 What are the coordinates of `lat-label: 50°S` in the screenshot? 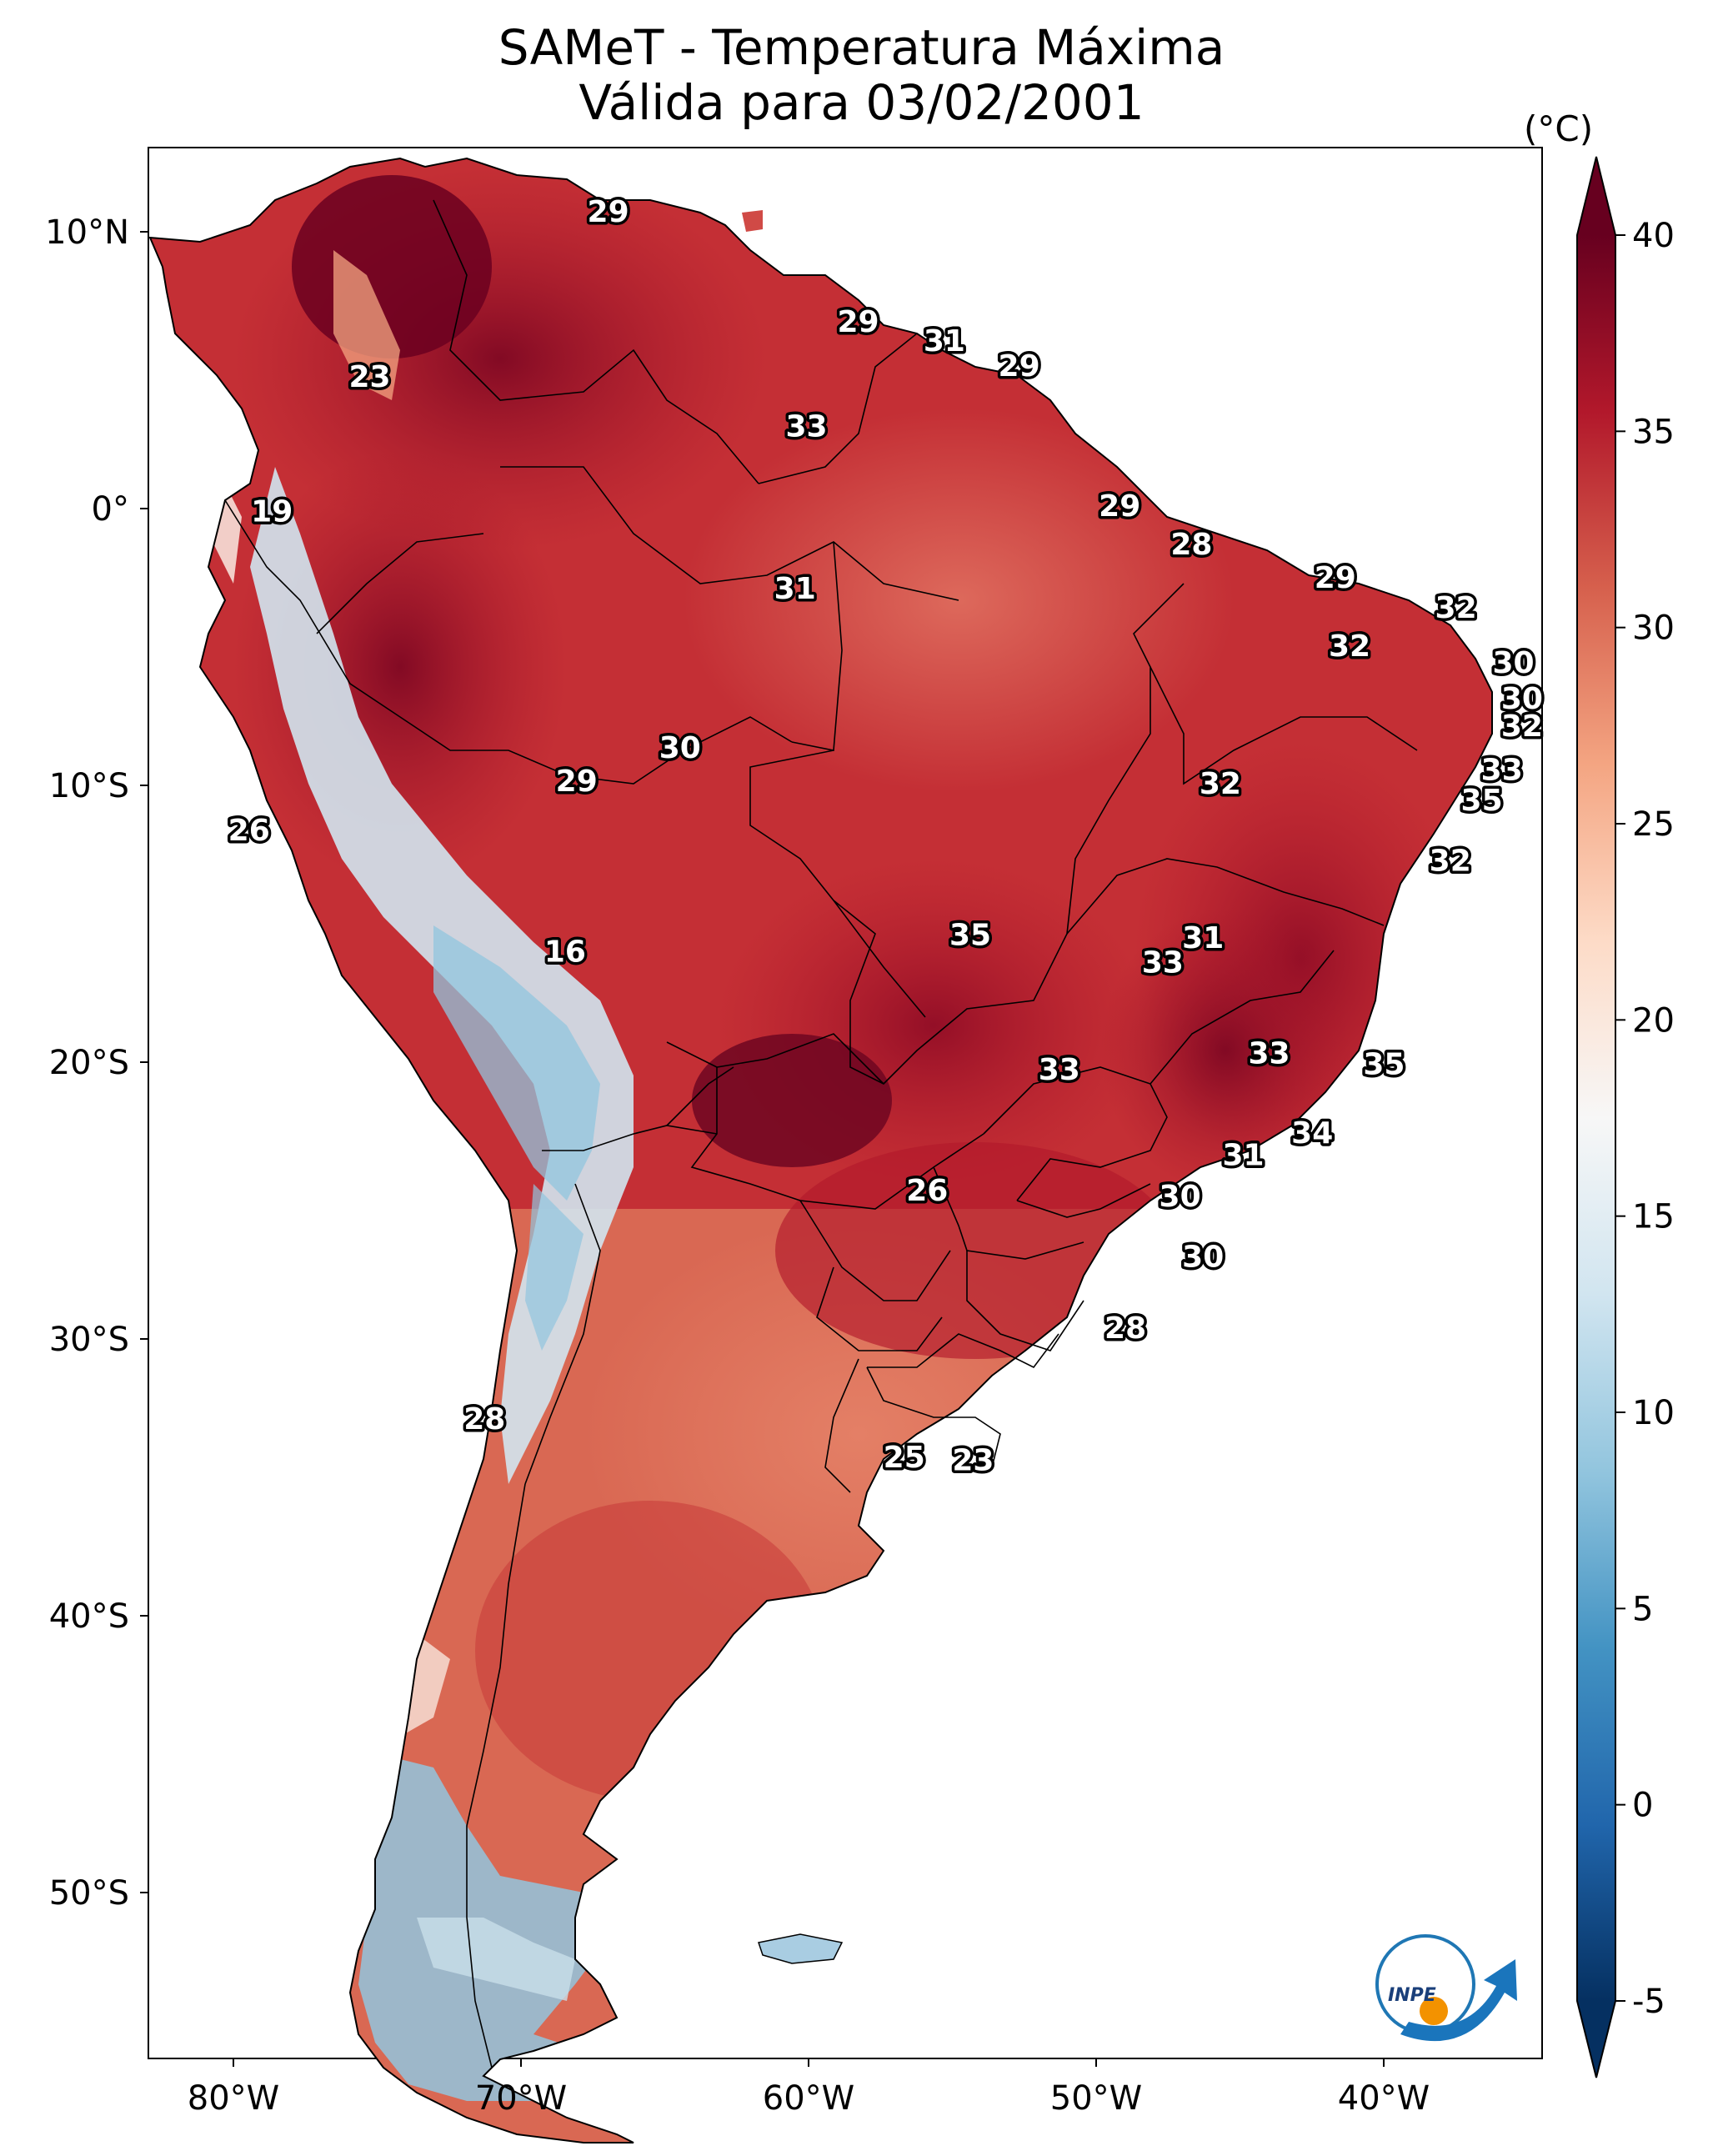 It's located at (89, 1894).